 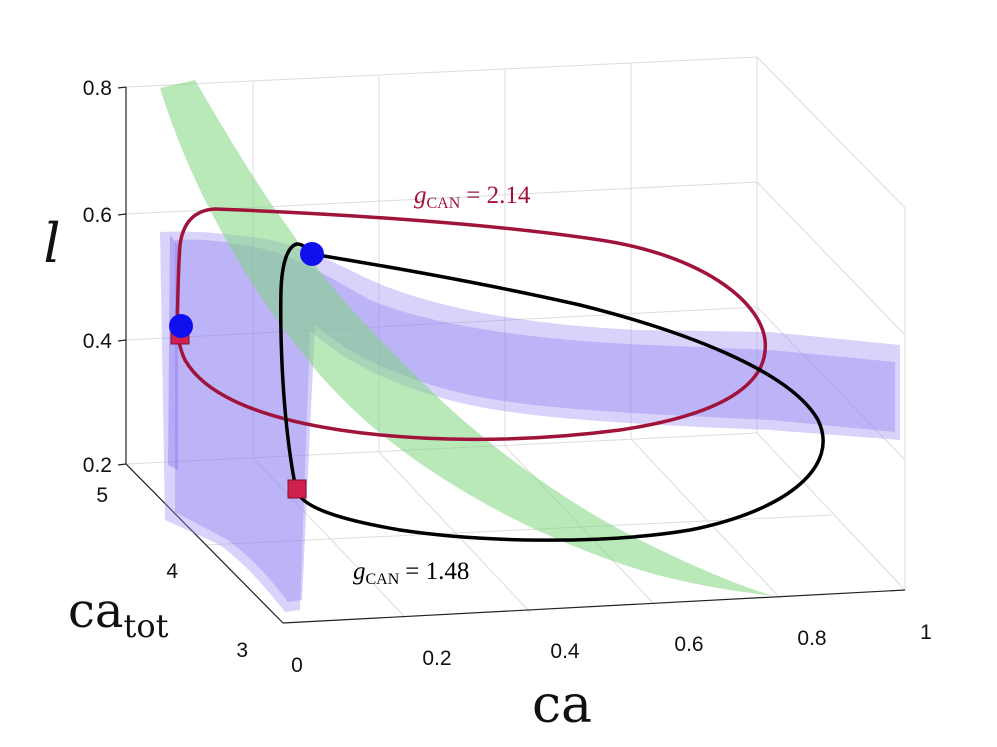 I want to click on x-tick-1: 1, so click(x=926, y=632).